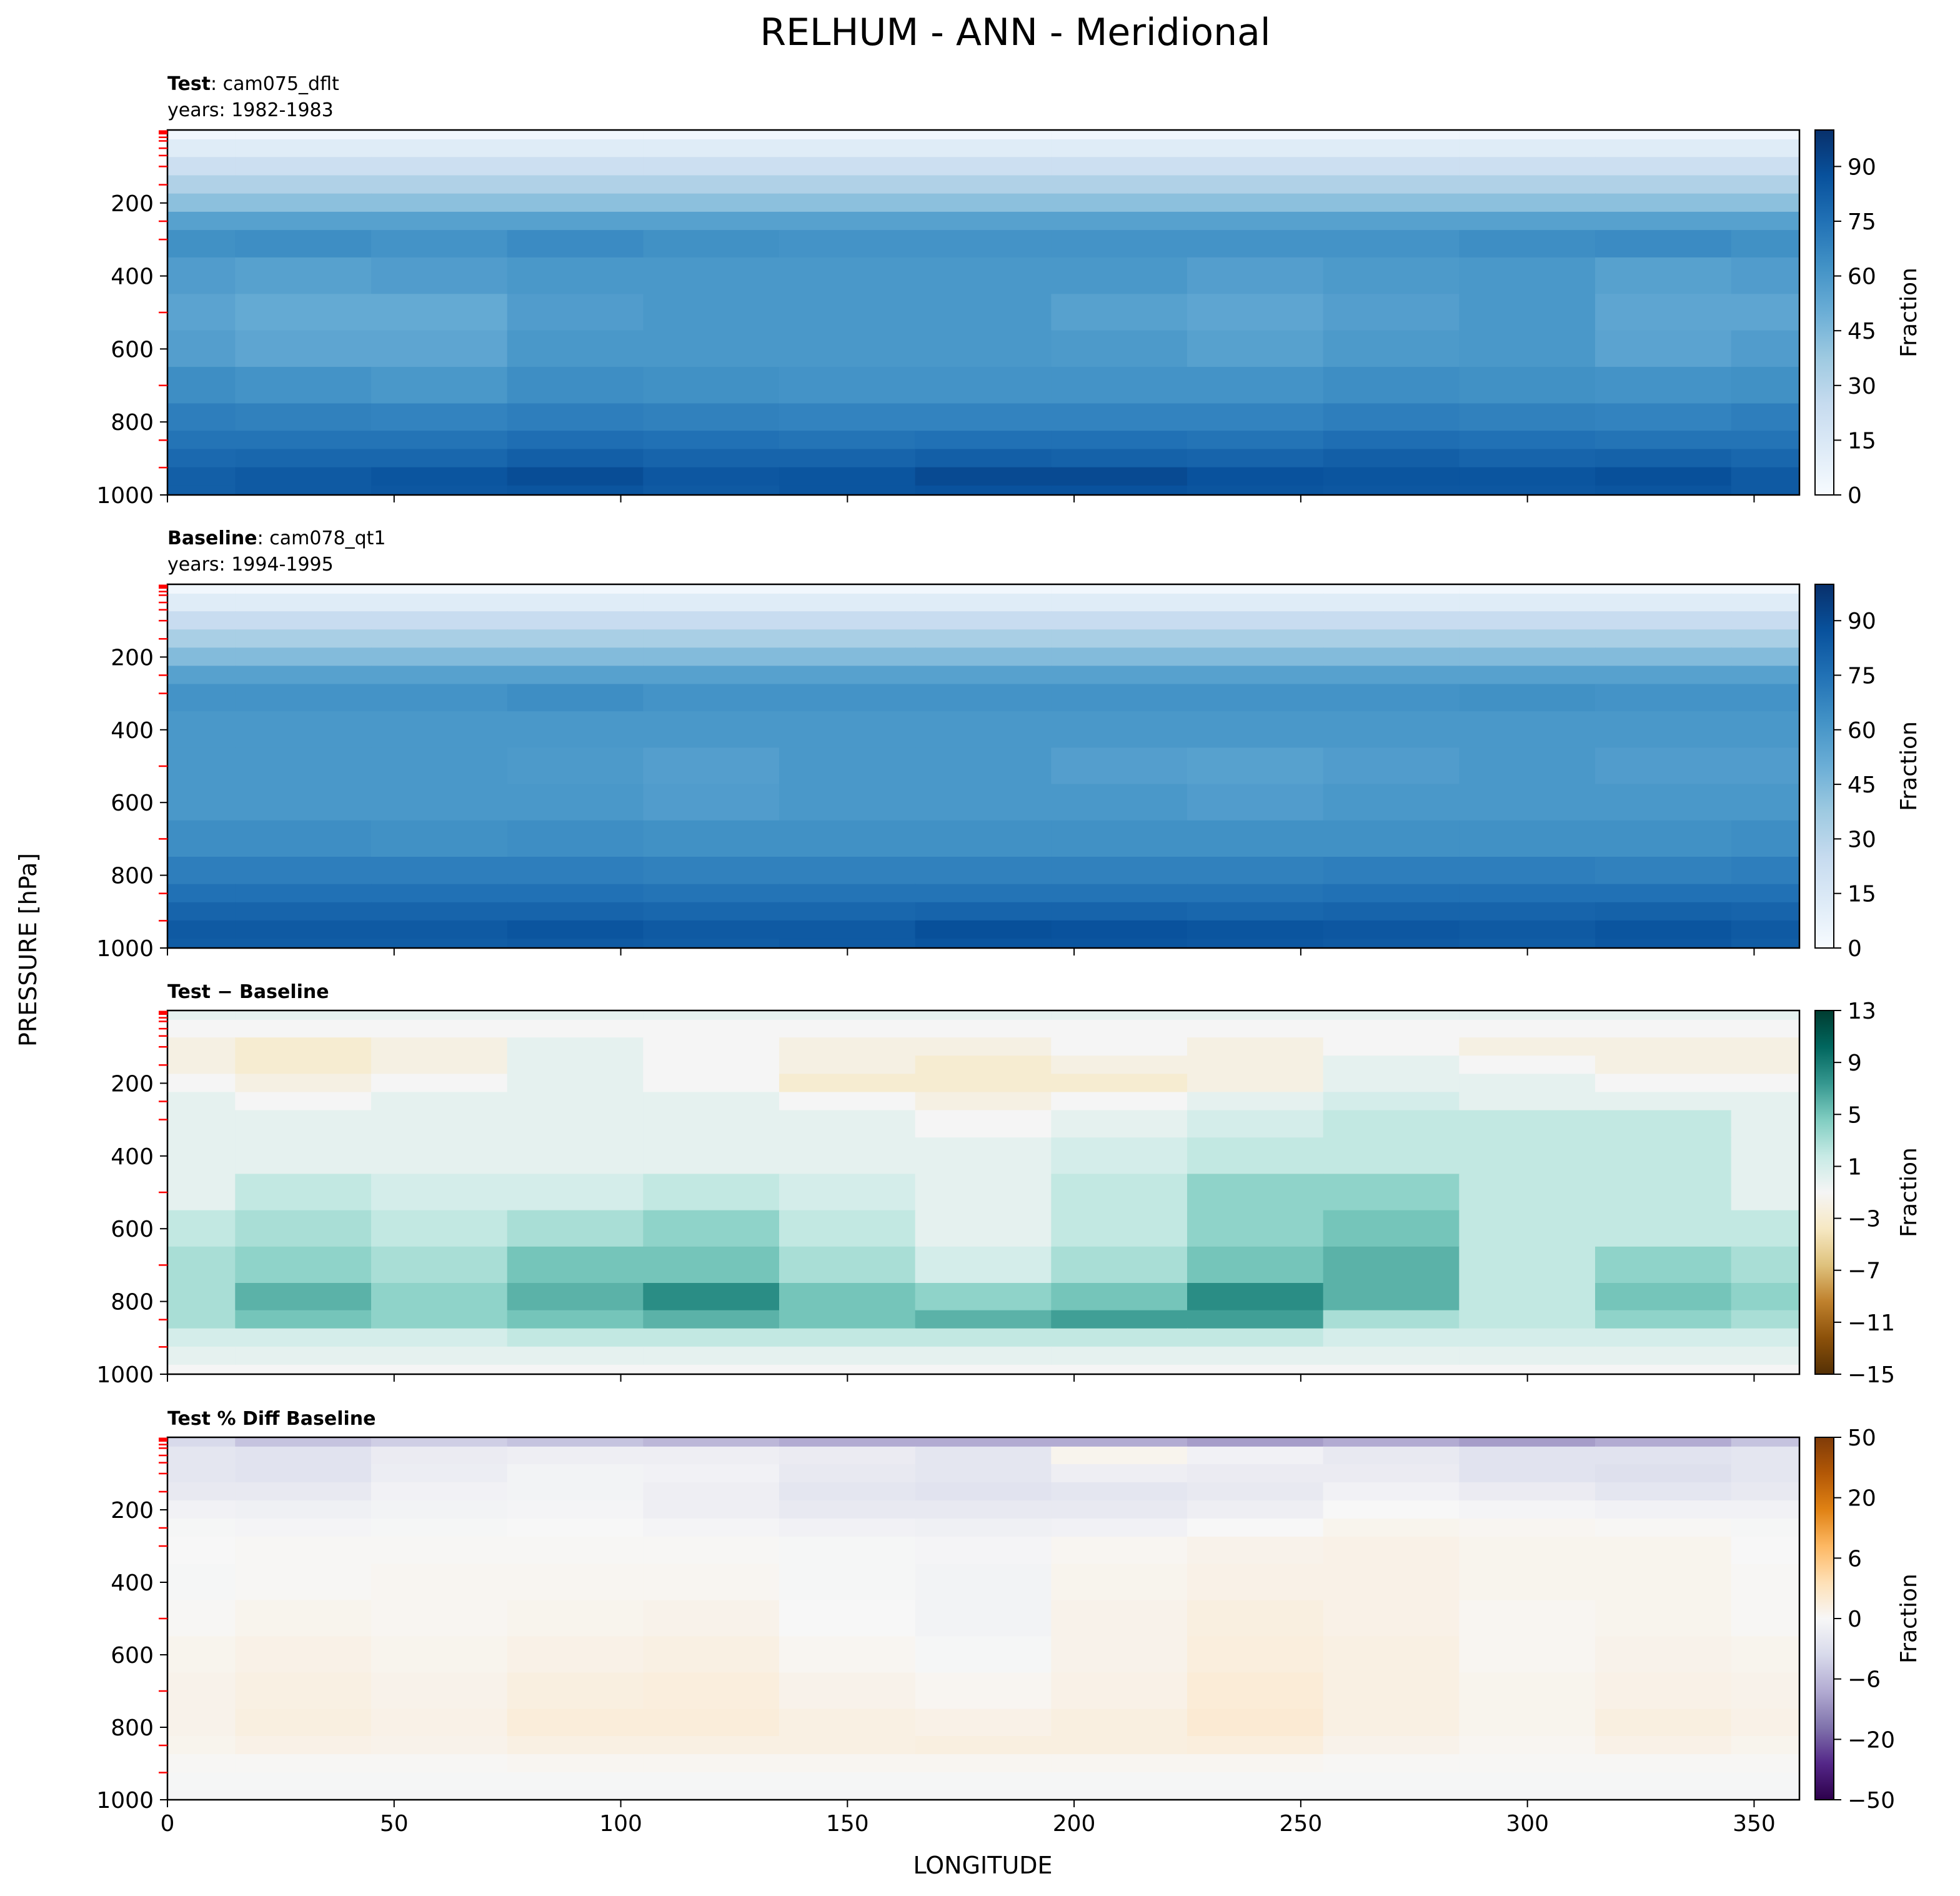  Describe the element at coordinates (132, 731) in the screenshot. I see `y-tick-label: 400` at that location.